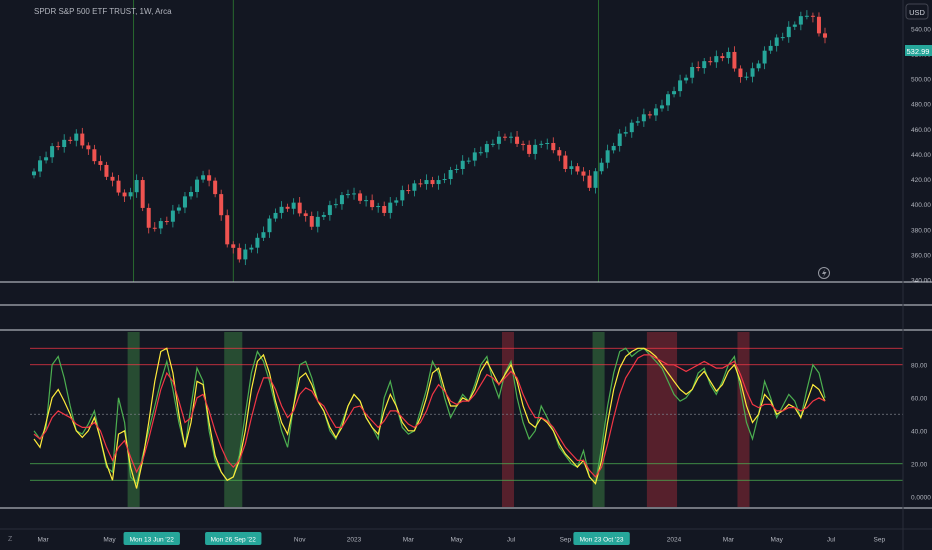  What do you see at coordinates (109, 540) in the screenshot?
I see `time-tick-label: May` at bounding box center [109, 540].